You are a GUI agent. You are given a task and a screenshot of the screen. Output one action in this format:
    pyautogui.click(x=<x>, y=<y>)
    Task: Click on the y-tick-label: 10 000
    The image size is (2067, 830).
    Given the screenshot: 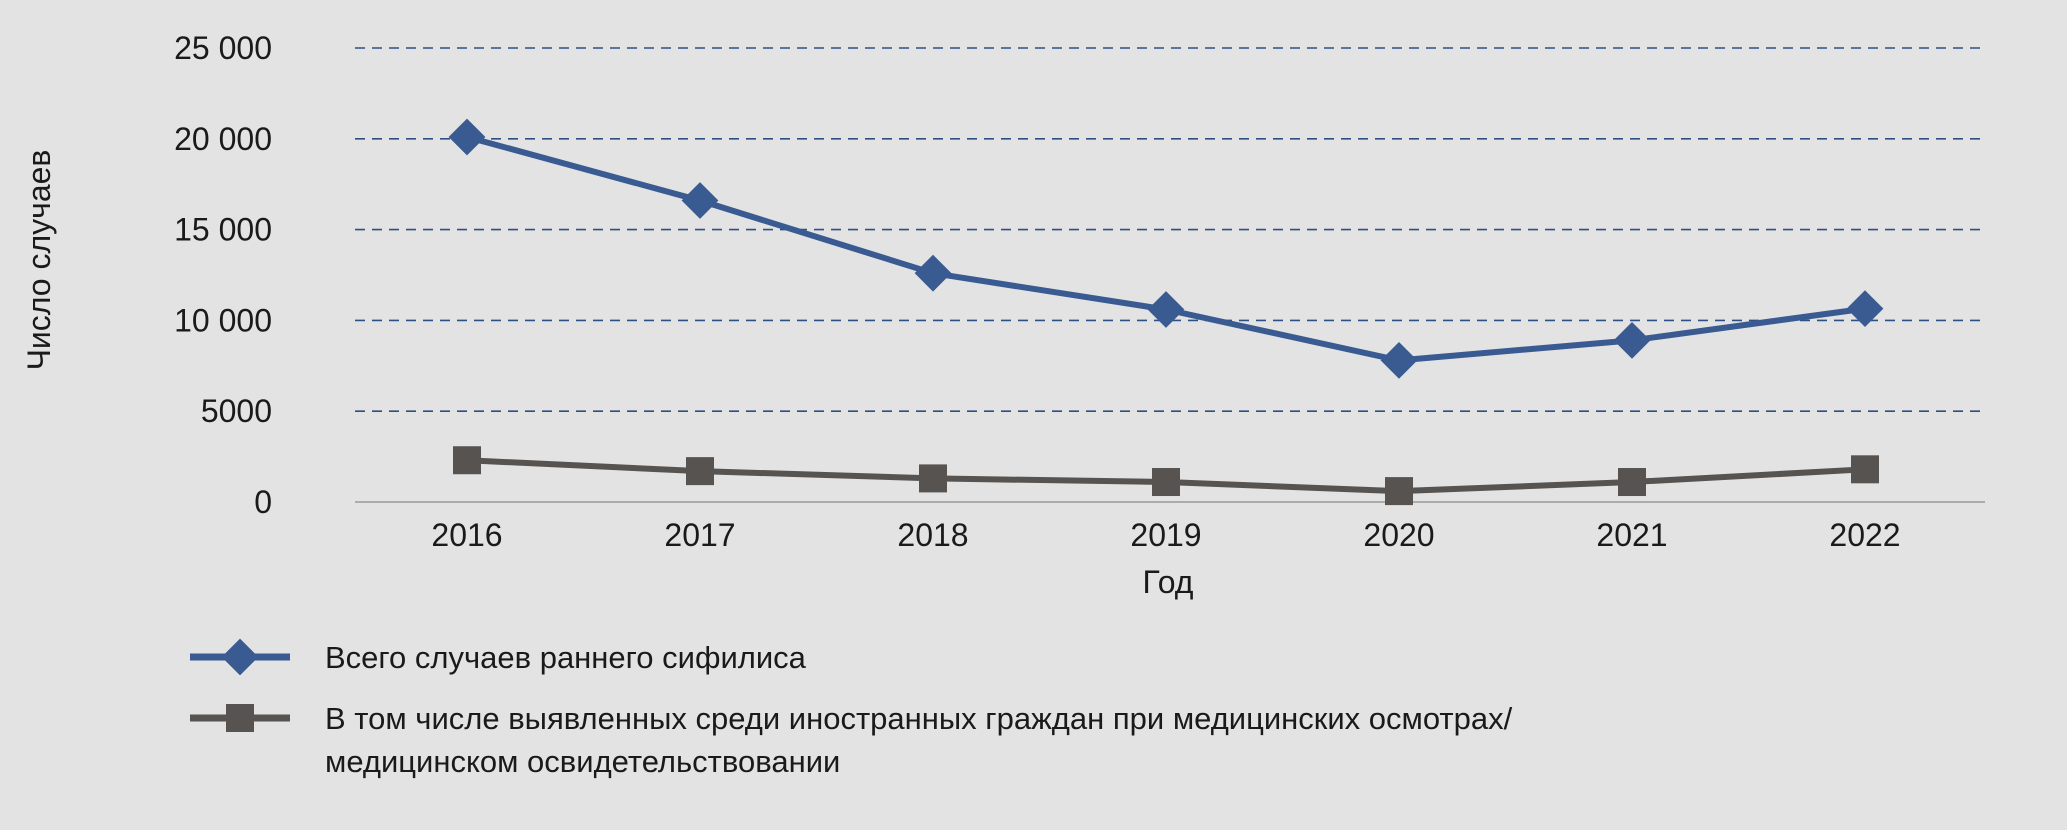 What is the action you would take?
    pyautogui.click(x=223, y=320)
    